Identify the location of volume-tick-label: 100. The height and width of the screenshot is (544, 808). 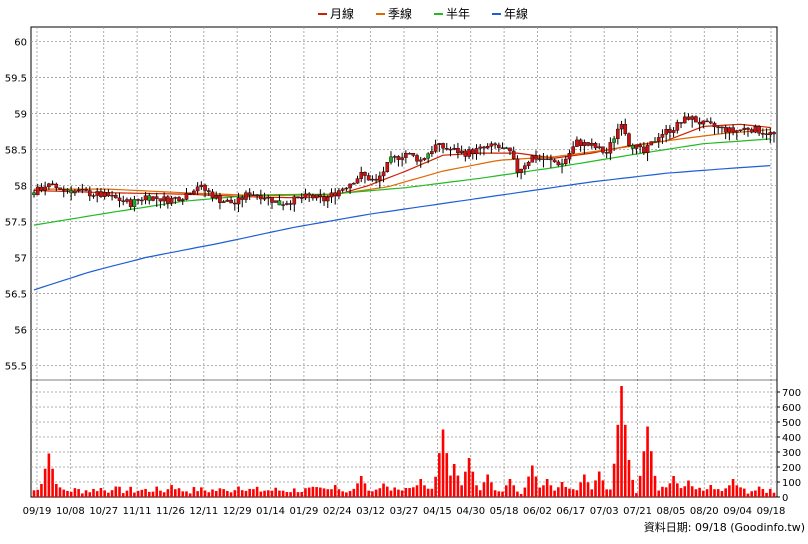
(791, 483).